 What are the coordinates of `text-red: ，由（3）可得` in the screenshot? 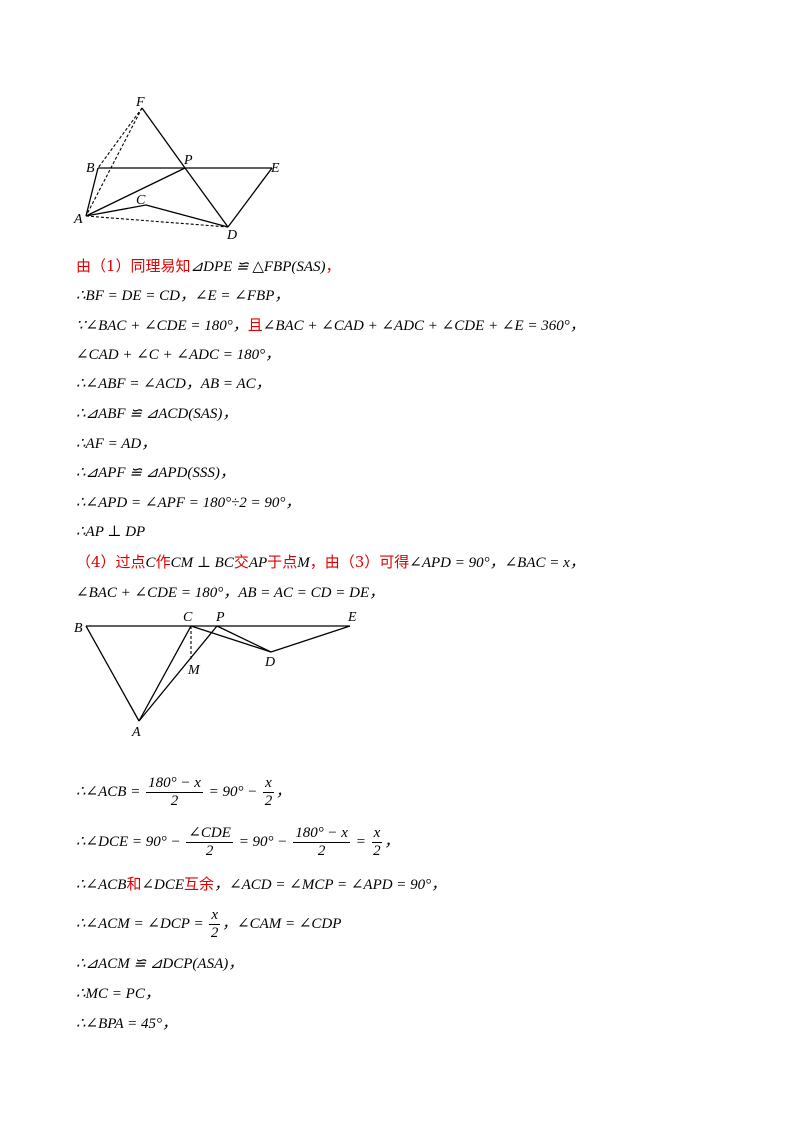 It's located at (359, 562).